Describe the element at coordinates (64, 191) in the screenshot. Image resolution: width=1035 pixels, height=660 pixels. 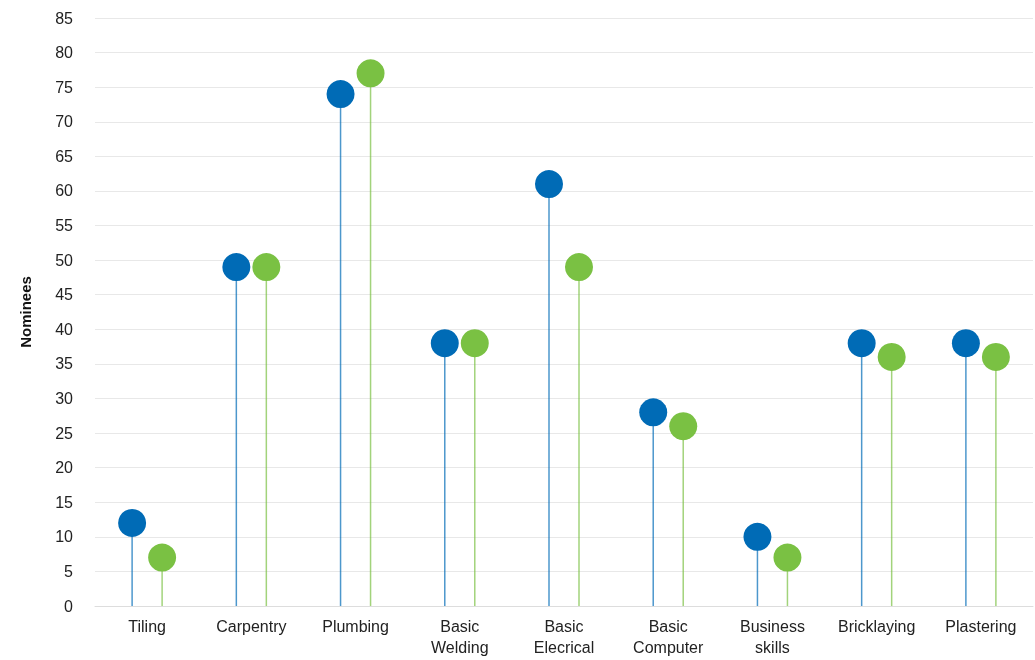
I see `y-tick-label: 60` at that location.